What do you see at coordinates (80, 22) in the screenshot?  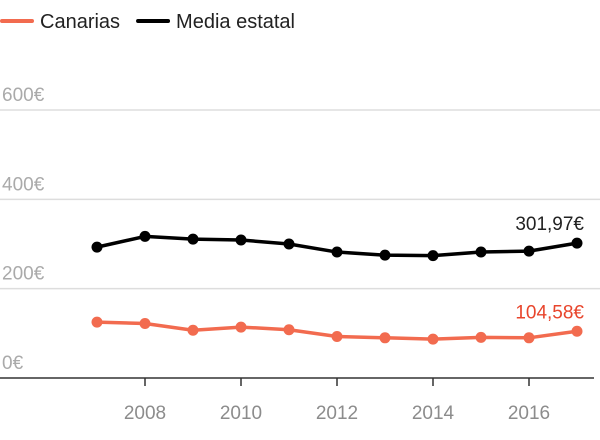 I see `legend-label: Canarias` at bounding box center [80, 22].